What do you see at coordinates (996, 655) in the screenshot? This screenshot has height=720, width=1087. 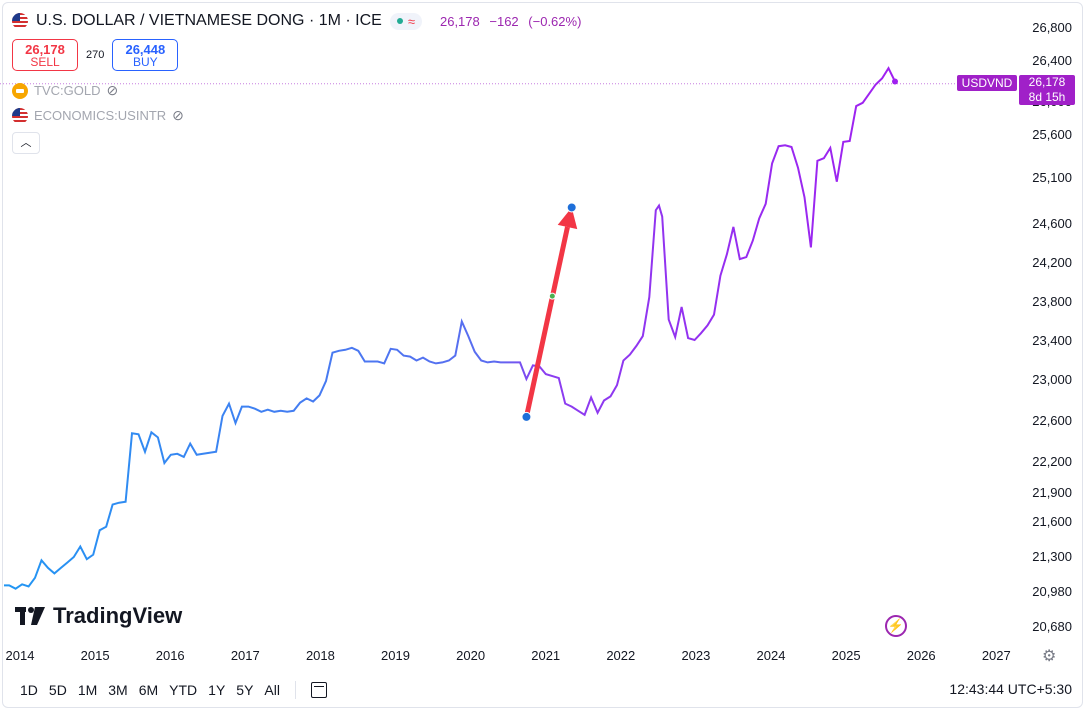 I see `x-tick-label: 2027` at bounding box center [996, 655].